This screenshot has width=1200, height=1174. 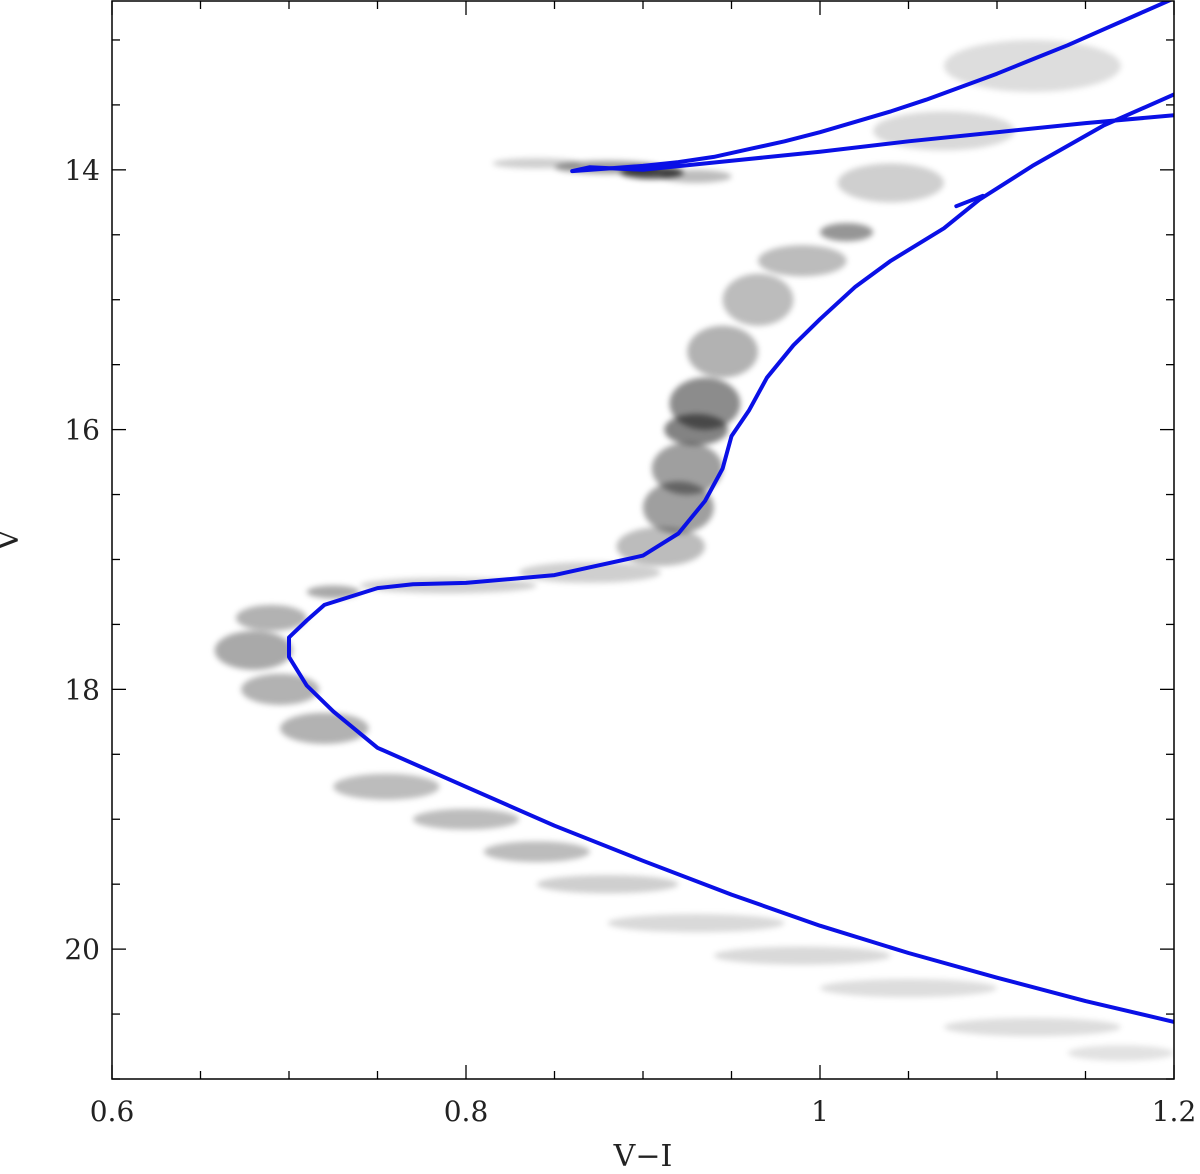 I want to click on x-tick-label: 1.2, so click(x=1174, y=1111).